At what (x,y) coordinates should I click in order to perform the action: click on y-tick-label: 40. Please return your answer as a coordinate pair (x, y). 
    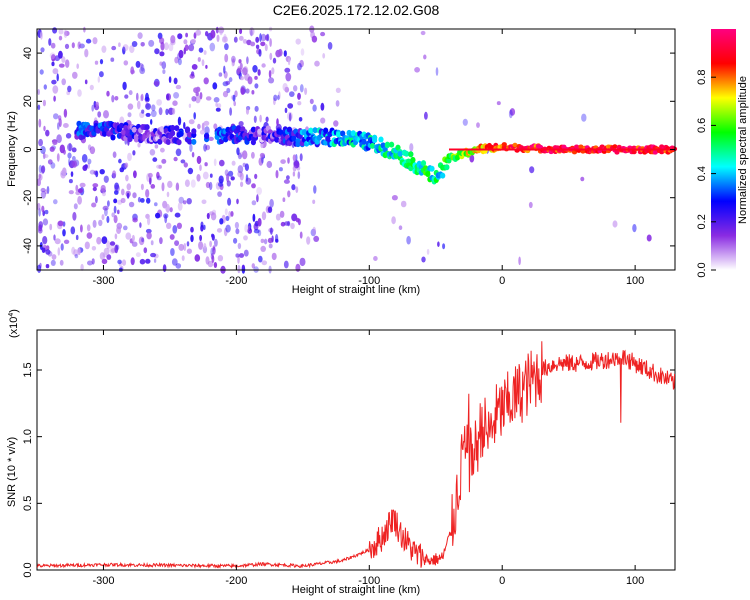
    Looking at the image, I should click on (28, 53).